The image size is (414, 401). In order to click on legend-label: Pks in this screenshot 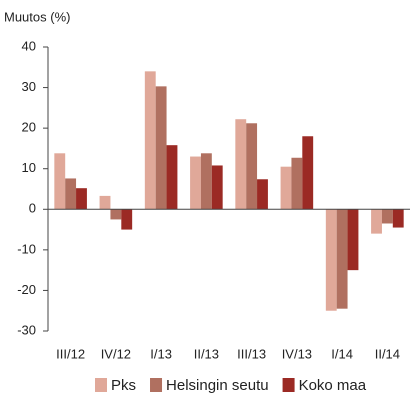, I will do `click(123, 385)`.